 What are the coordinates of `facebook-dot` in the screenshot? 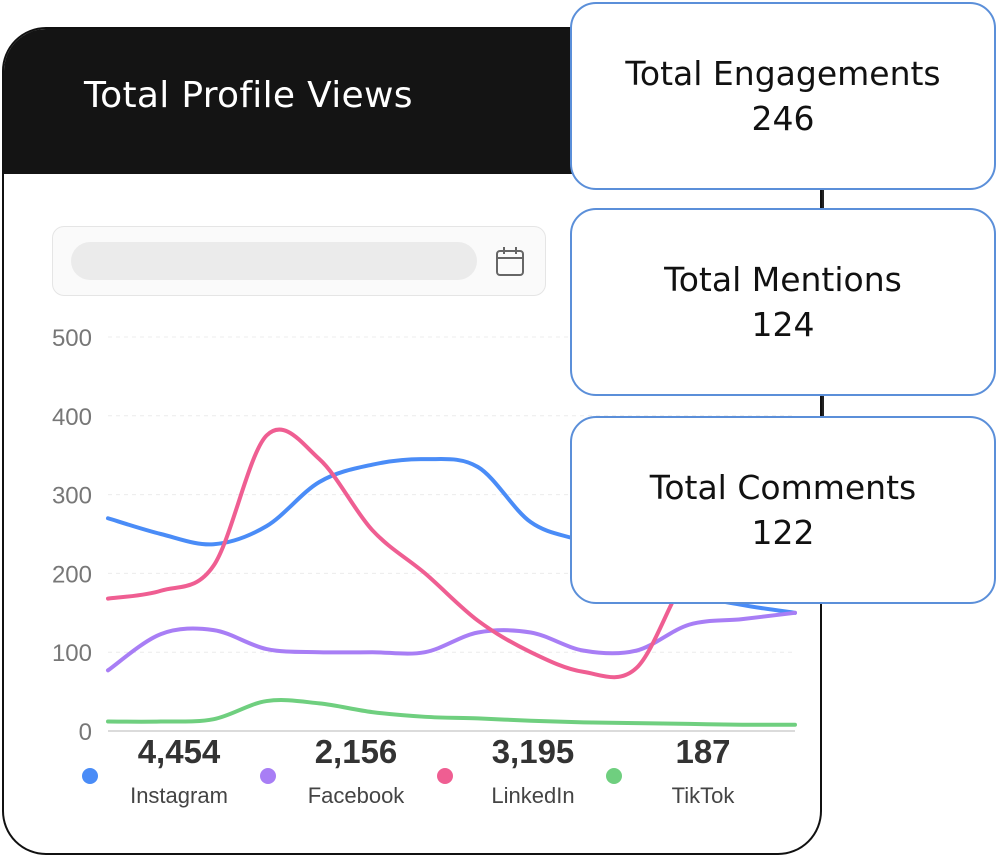 It's located at (268, 776).